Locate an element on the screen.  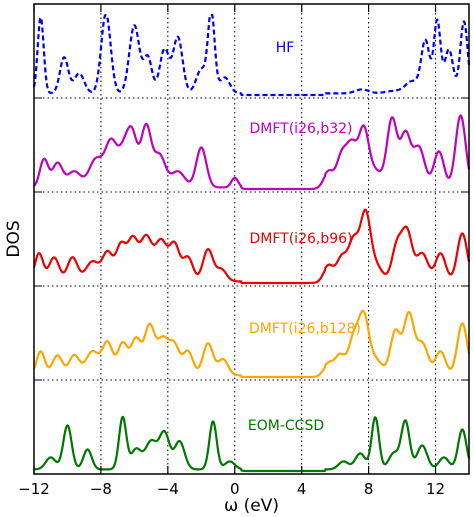
x-tick-label-5: 8 is located at coordinates (369, 489).